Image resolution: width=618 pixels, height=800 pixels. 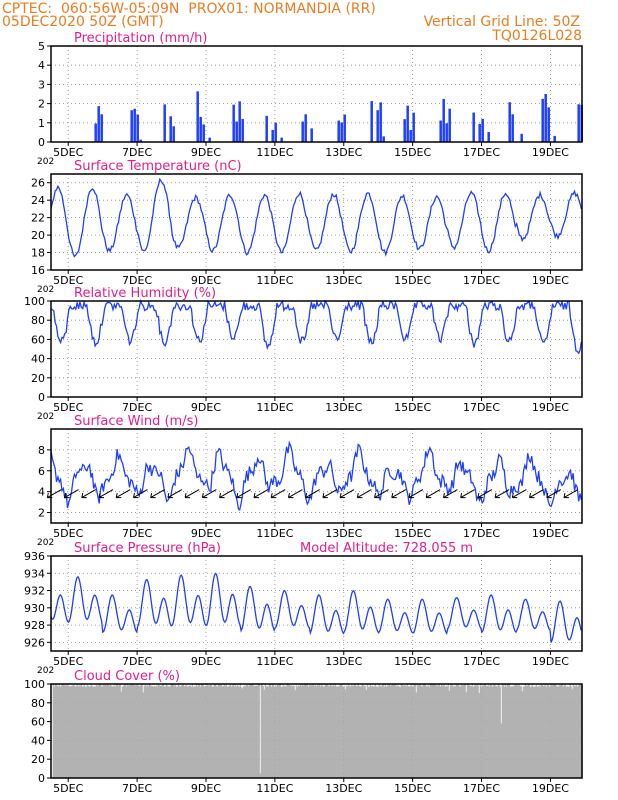 What do you see at coordinates (34, 625) in the screenshot?
I see `y-tick-label: 928` at bounding box center [34, 625].